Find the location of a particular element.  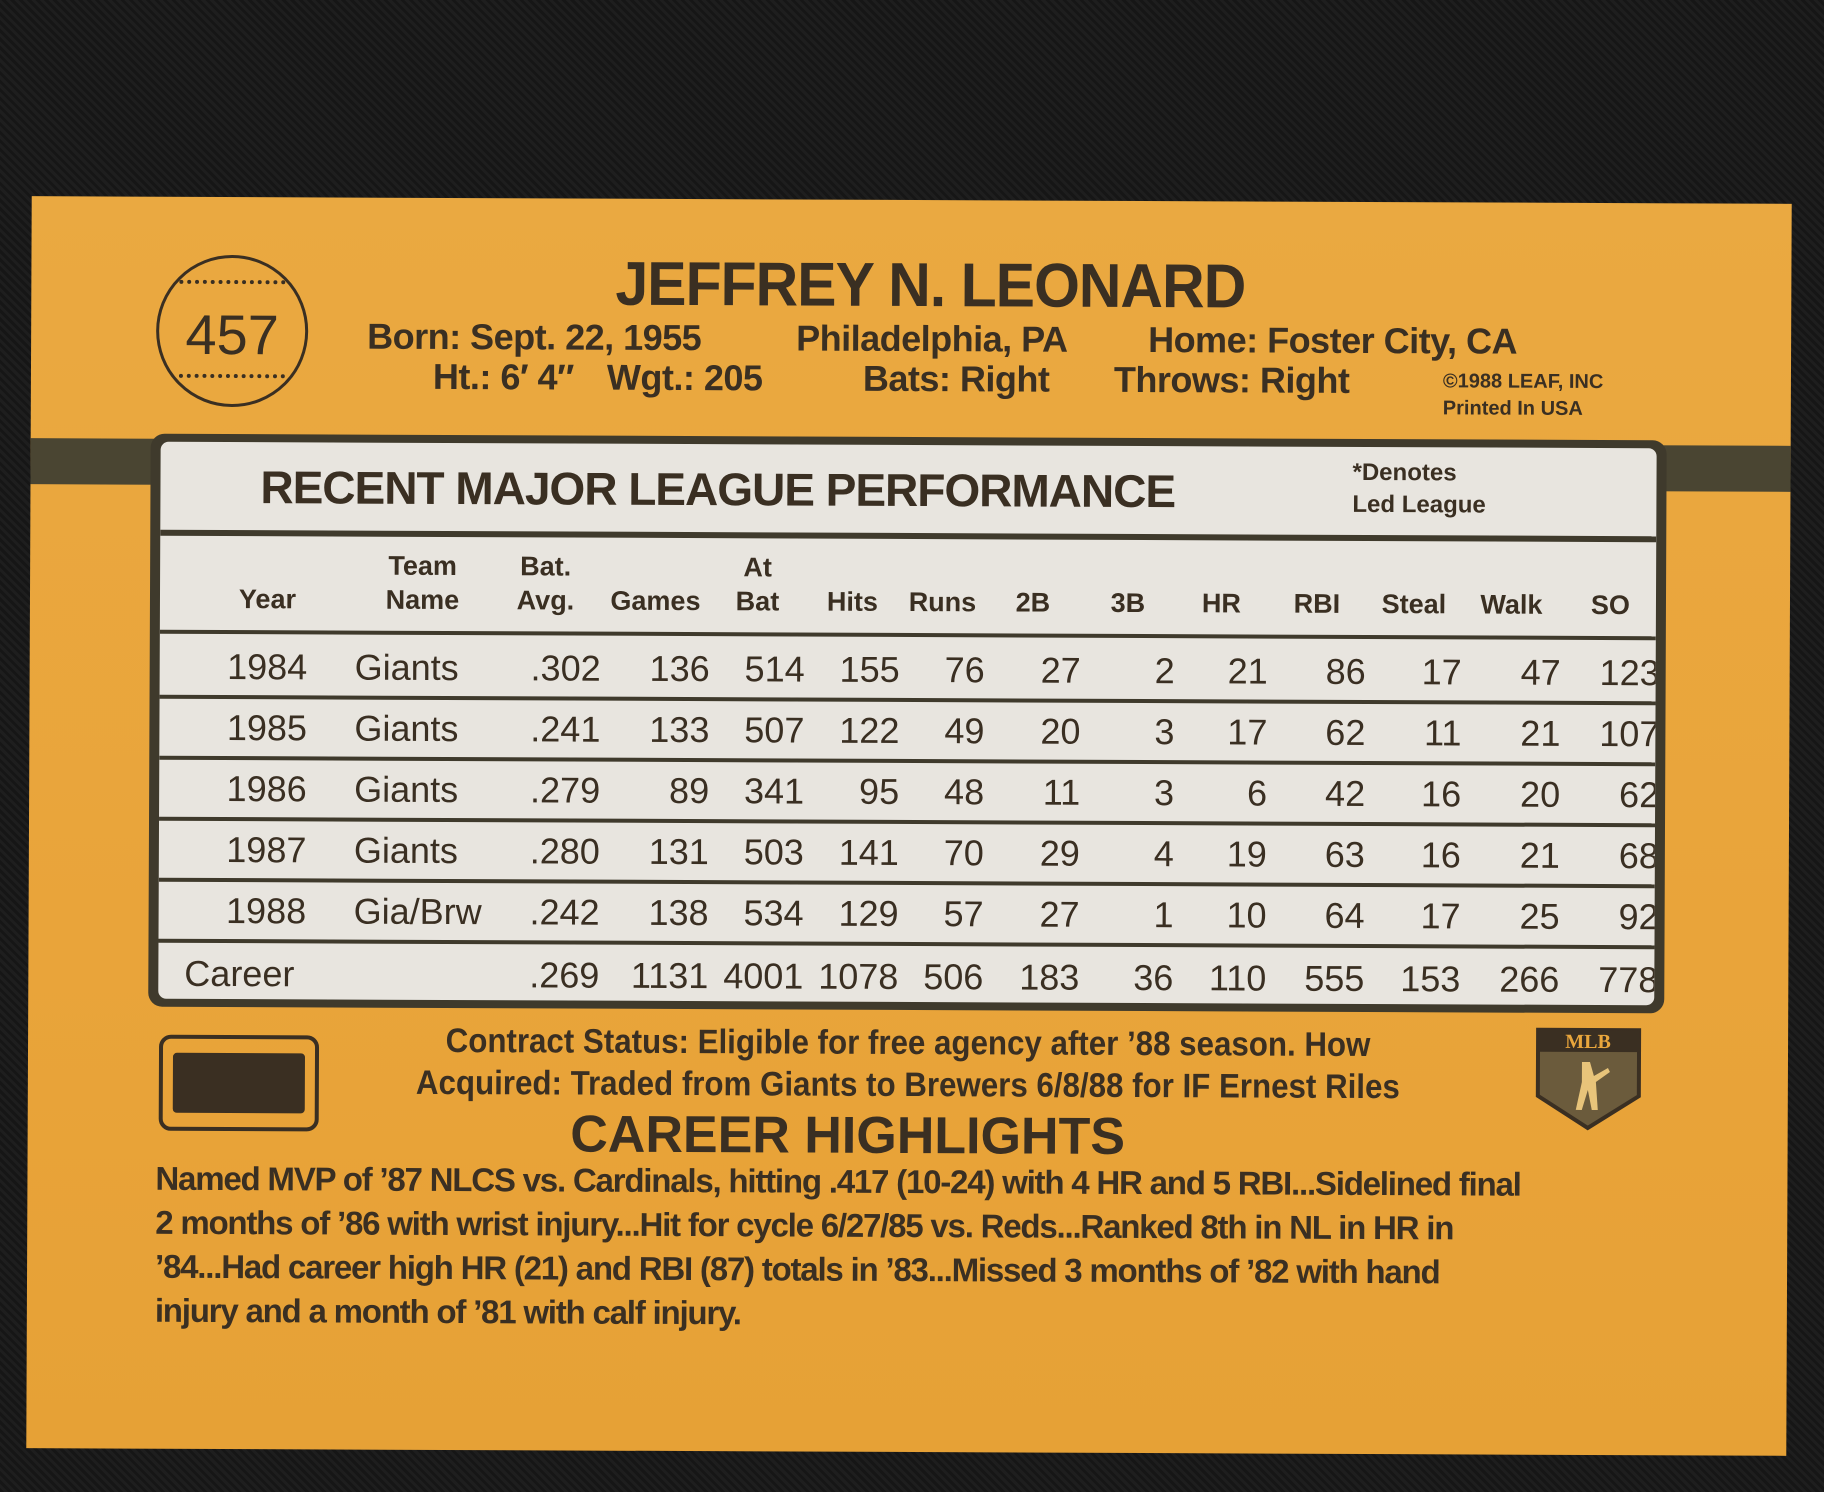

table-row: 1987 Giants .280 131 503 141 70 29 4 19 63 16 21 68 is located at coordinates (907, 854).